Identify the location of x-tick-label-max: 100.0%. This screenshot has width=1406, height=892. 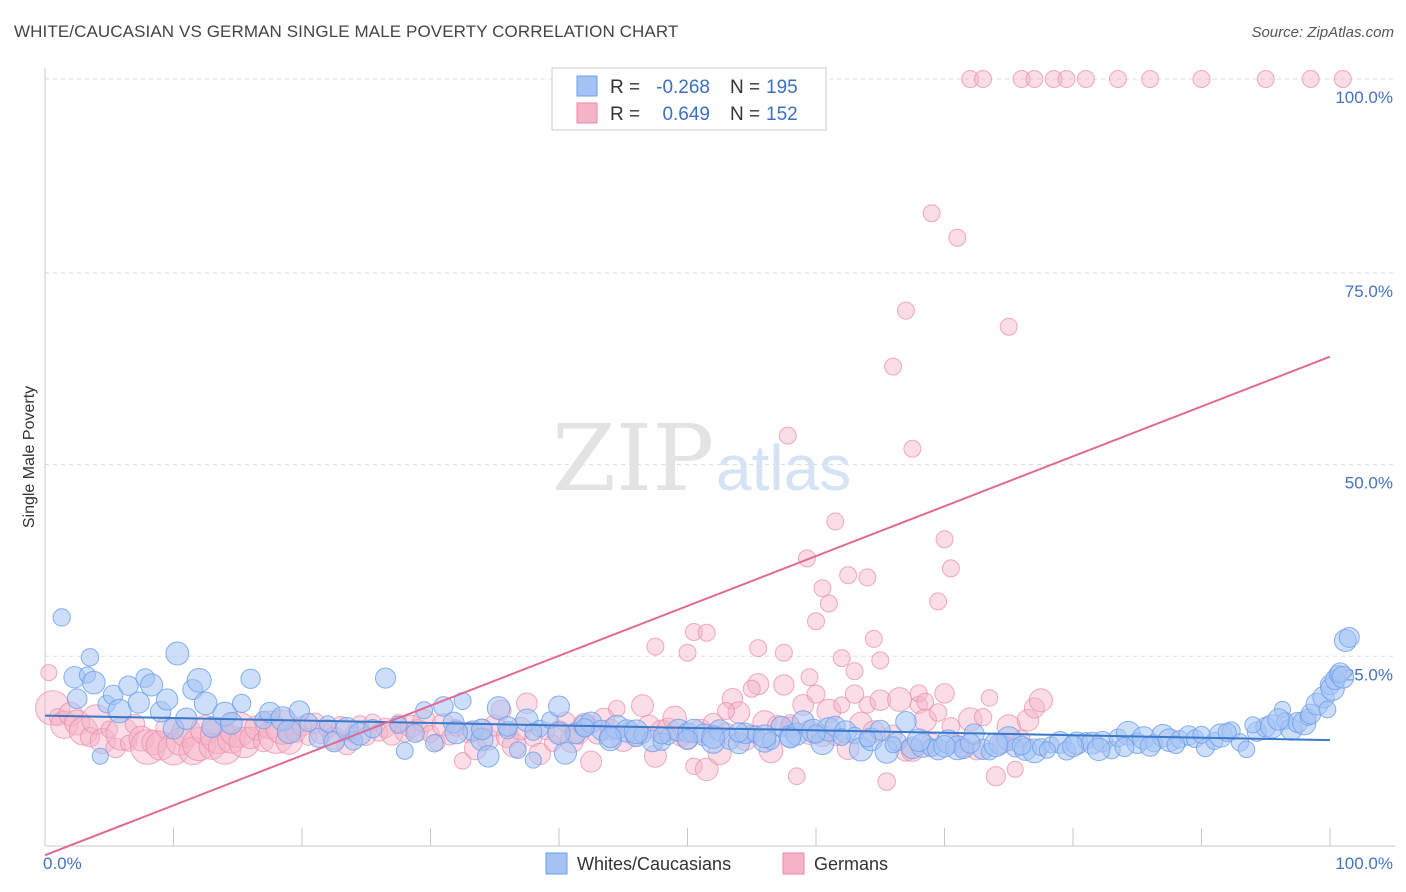
(1364, 863).